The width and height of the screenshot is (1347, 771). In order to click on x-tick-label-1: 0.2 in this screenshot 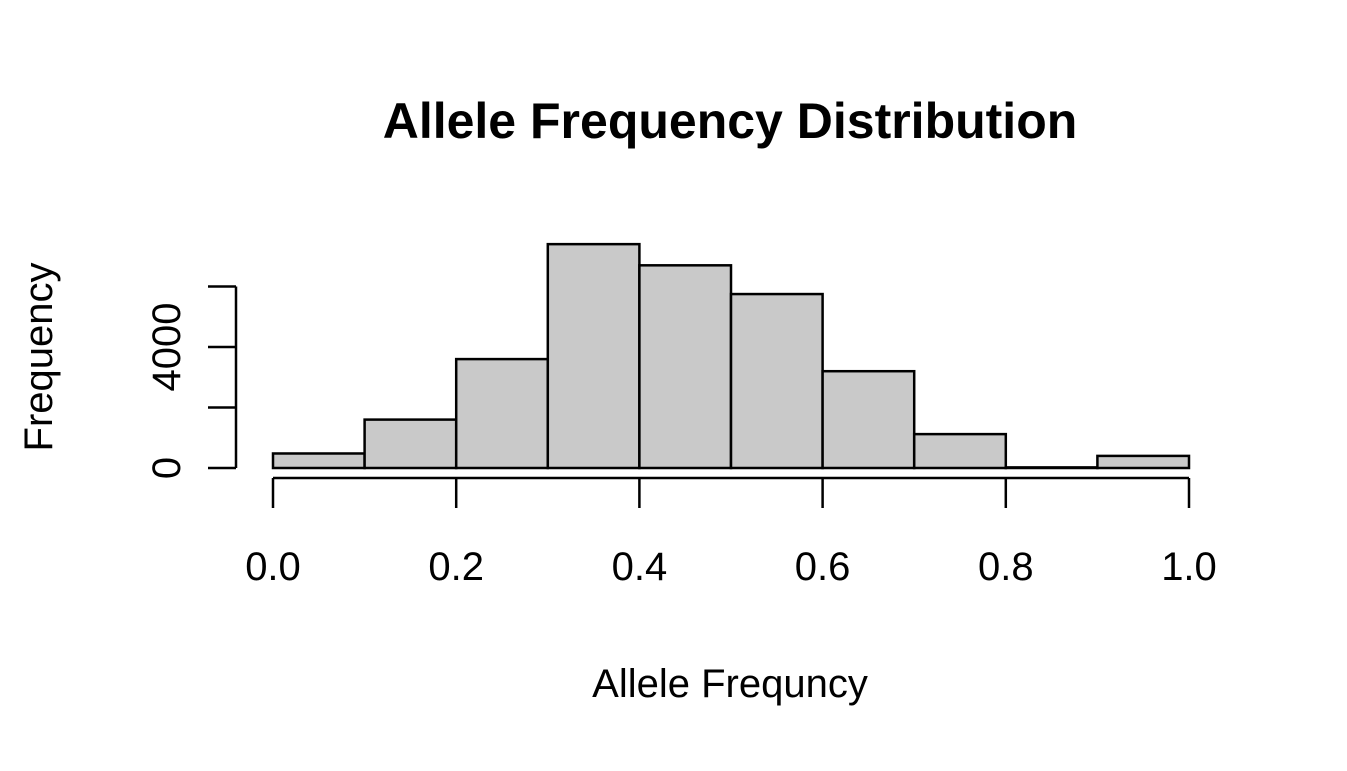, I will do `click(456, 567)`.